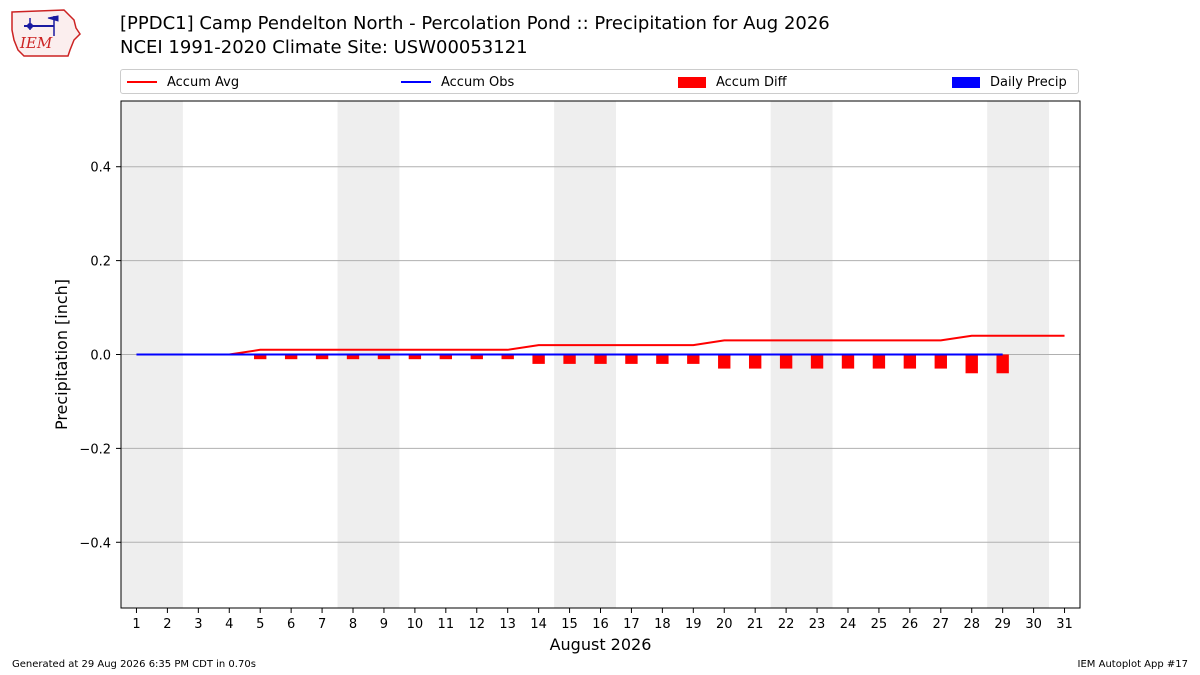 The width and height of the screenshot is (1200, 675). What do you see at coordinates (136, 624) in the screenshot?
I see `x-tick-label: 1` at bounding box center [136, 624].